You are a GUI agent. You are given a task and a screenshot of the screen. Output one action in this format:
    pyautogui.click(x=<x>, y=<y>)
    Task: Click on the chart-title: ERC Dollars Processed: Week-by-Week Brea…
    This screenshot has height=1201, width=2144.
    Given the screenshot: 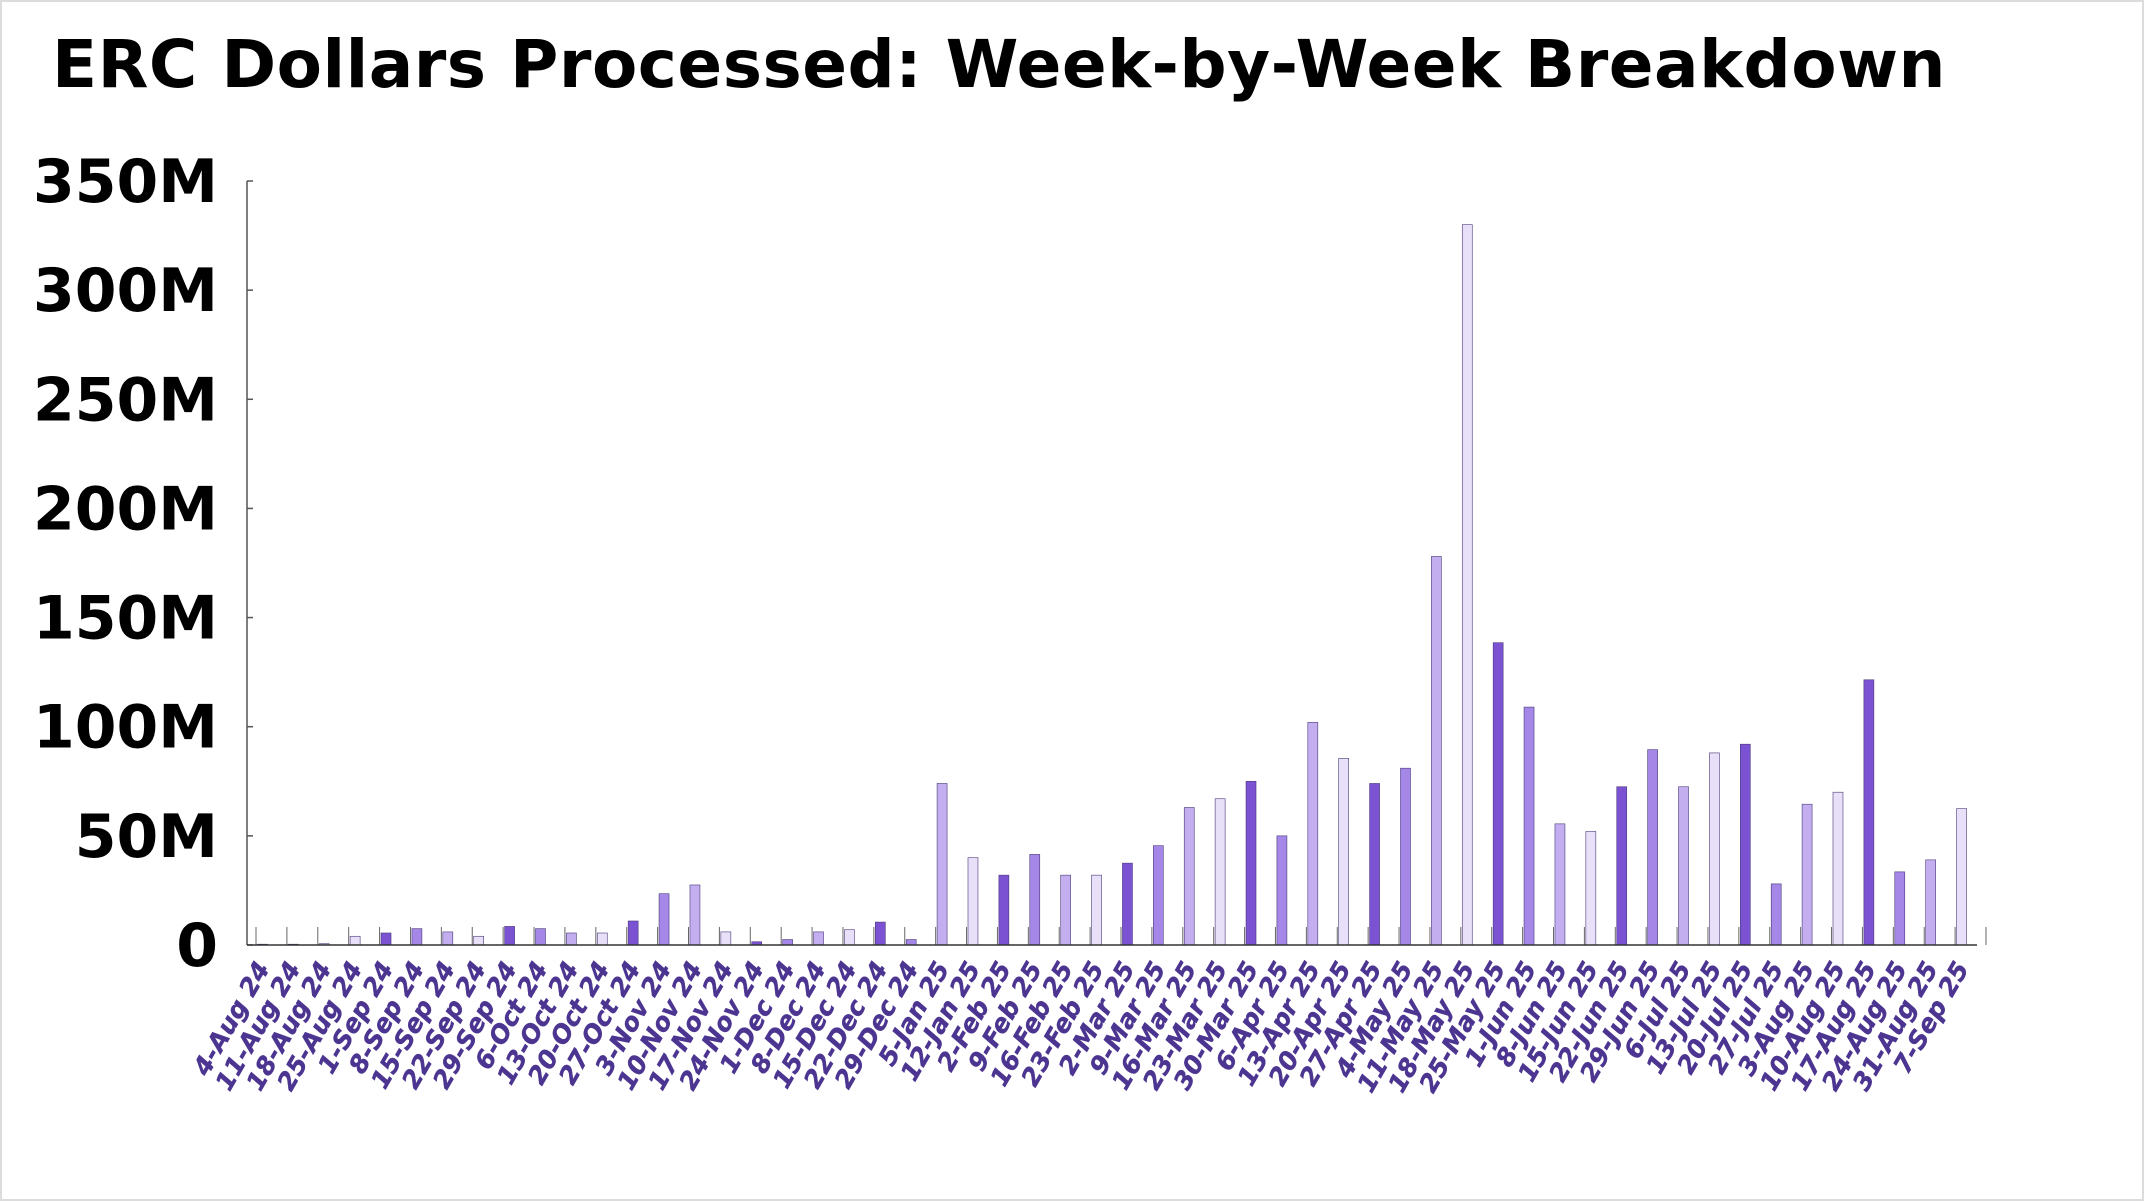 What is the action you would take?
    pyautogui.click(x=999, y=64)
    